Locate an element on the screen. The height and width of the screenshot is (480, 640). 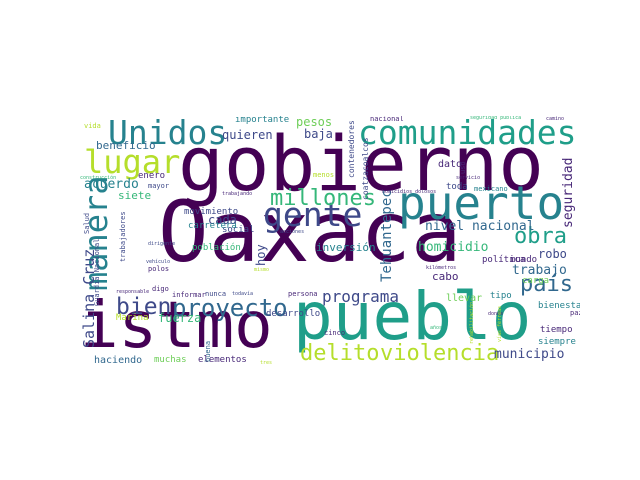
word-millones: millones is located at coordinates (323, 198).